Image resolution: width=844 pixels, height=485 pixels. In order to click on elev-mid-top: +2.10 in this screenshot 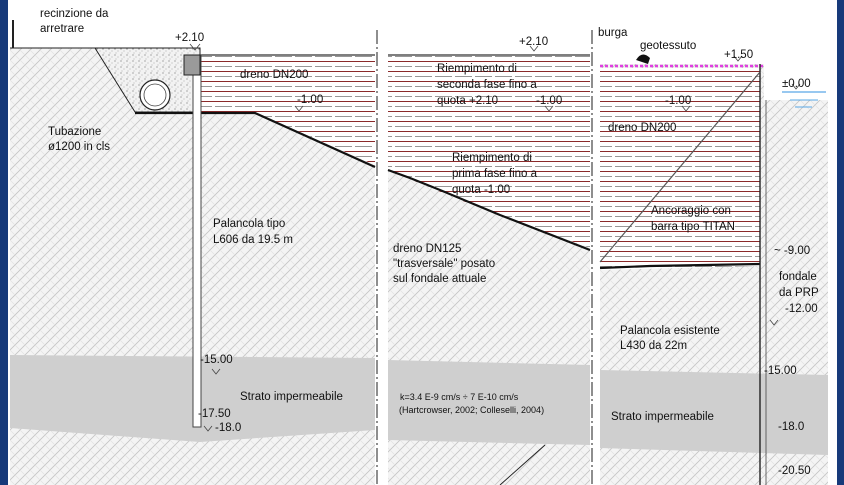, I will do `click(533, 42)`.